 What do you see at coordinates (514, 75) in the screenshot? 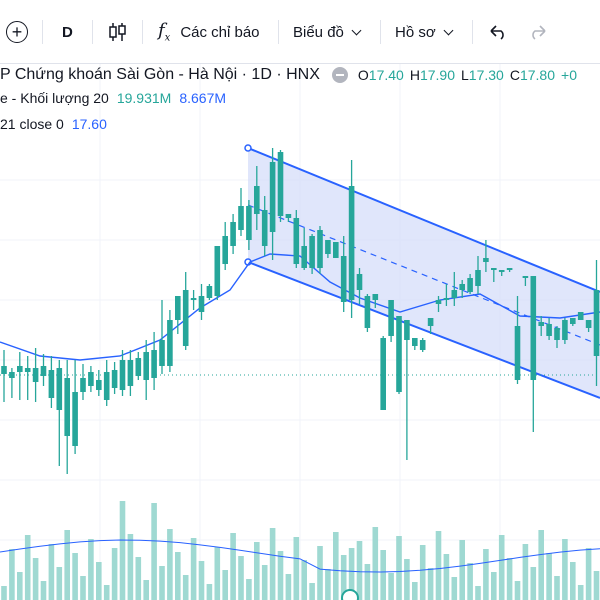
I see `ohlc-close-key: C` at bounding box center [514, 75].